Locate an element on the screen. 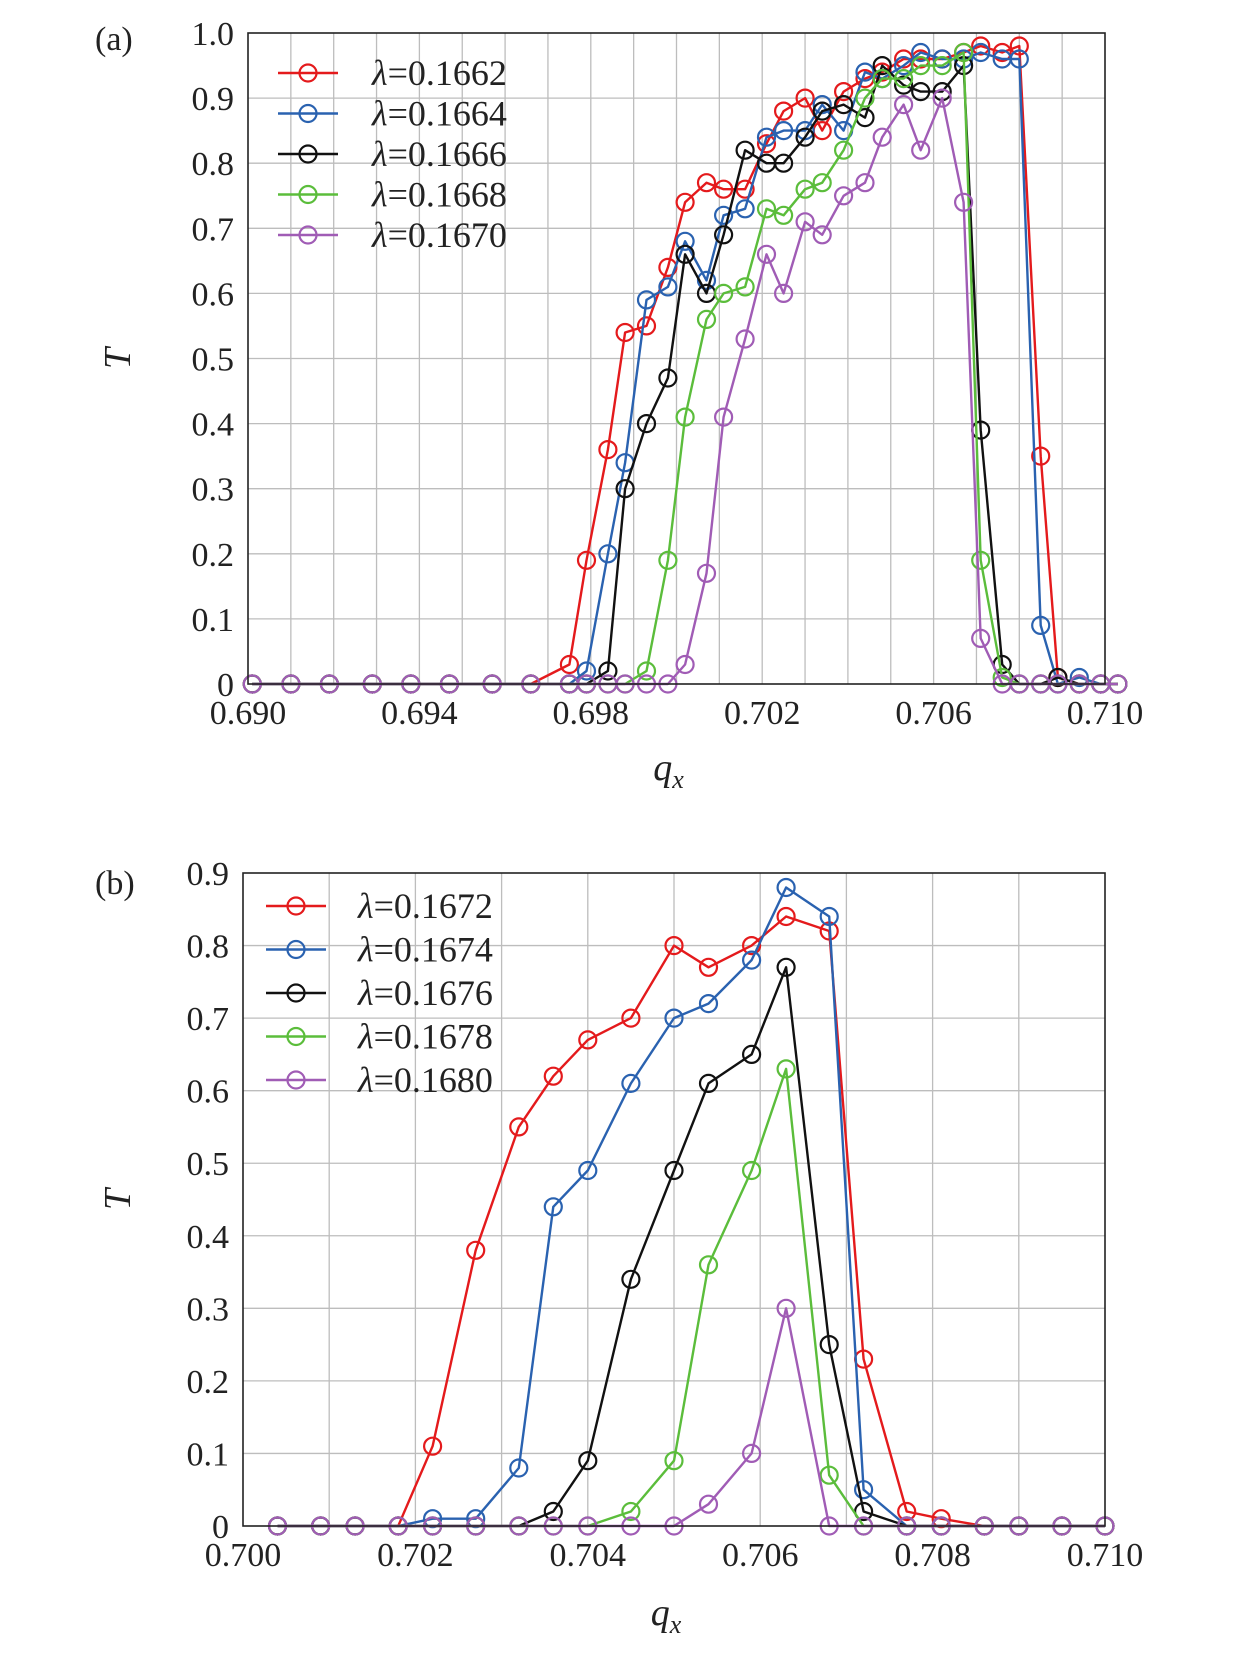  x-tick-label: 0.708 is located at coordinates (932, 1555).